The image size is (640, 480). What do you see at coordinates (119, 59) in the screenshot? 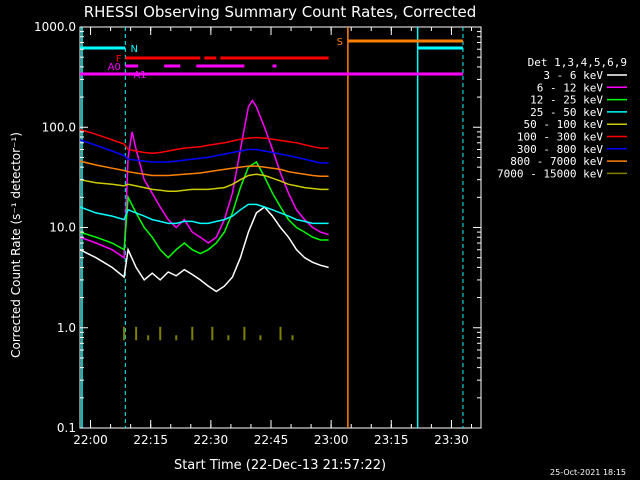
I see `annotation-label-flare: F` at bounding box center [119, 59].